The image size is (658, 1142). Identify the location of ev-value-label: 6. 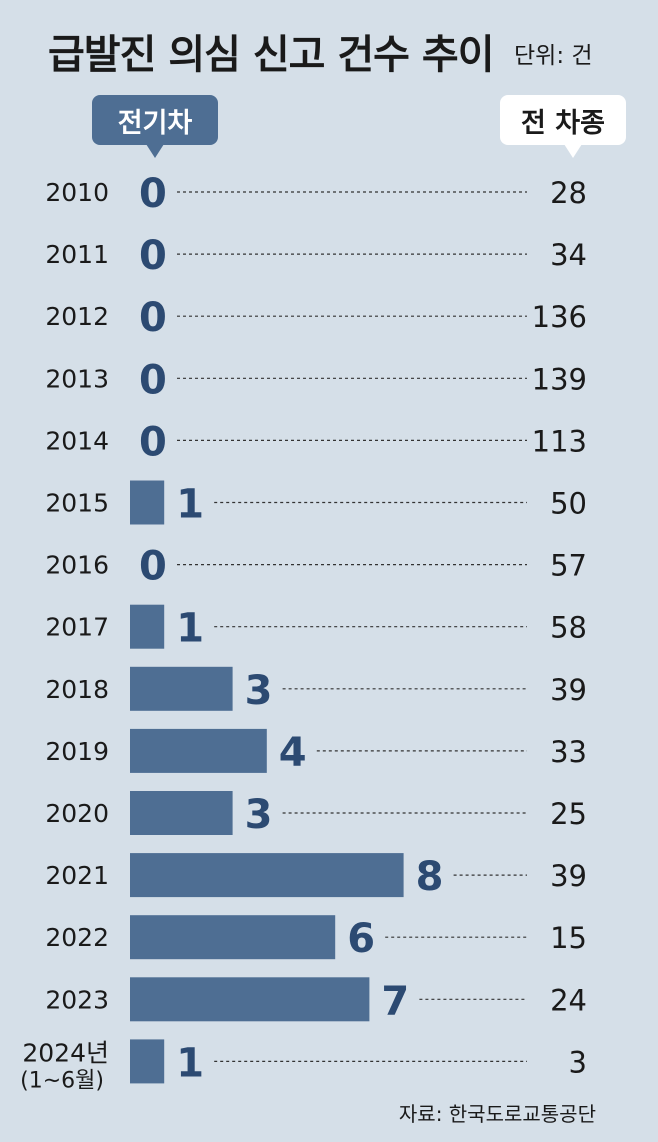
(361, 939).